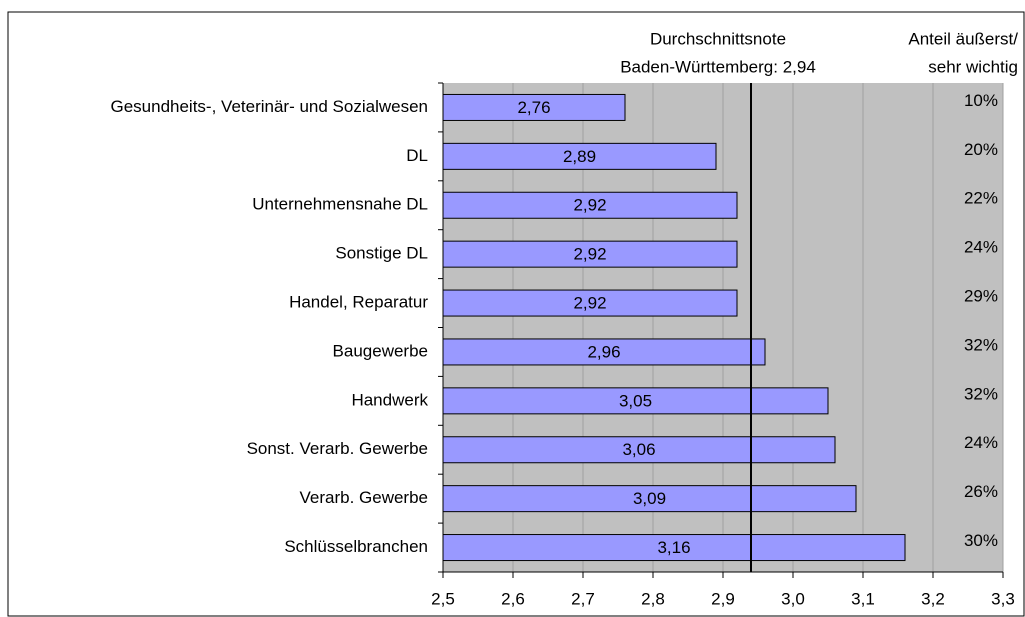 Image resolution: width=1025 pixels, height=617 pixels. Describe the element at coordinates (337, 448) in the screenshot. I see `y-tick-label: Sonst. Verarb. Gewerbe` at that location.